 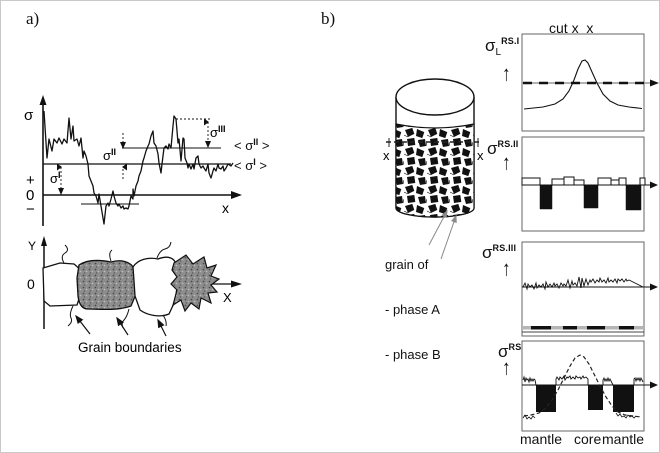 I want to click on cut-x-left-label: x, so click(x=386, y=155).